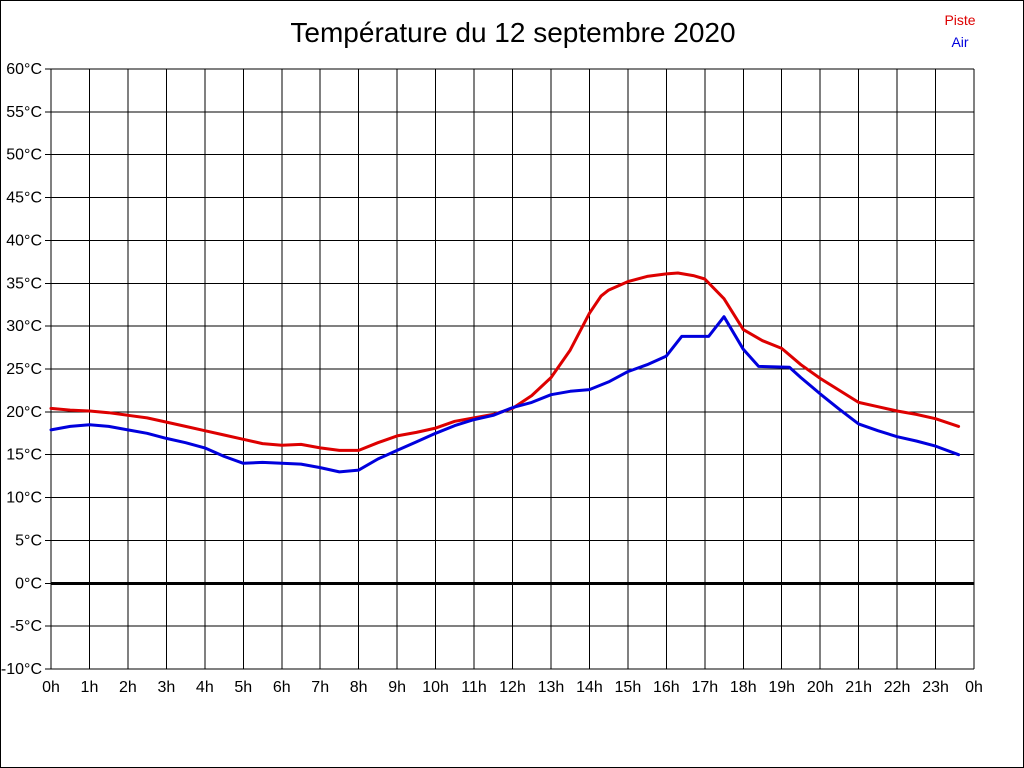 This screenshot has width=1024, height=768. I want to click on chart-title: Température du 12 septembre 2020, so click(513, 32).